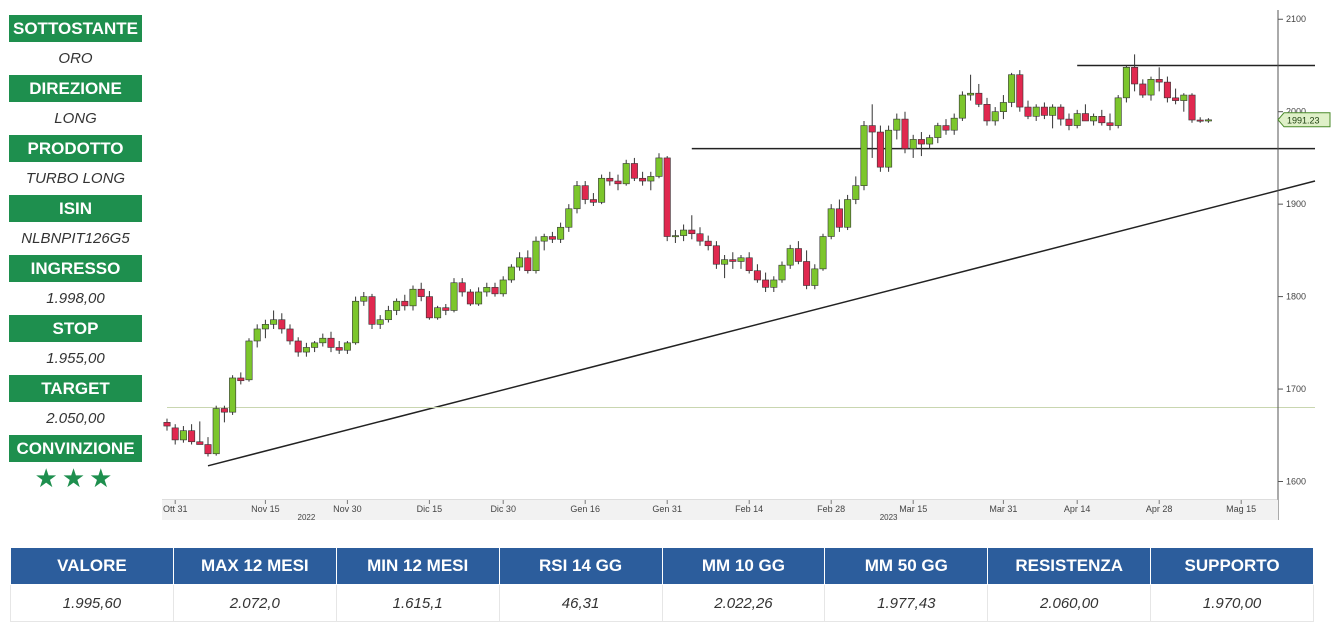  Describe the element at coordinates (417, 566) in the screenshot. I see `stats-header-min-12m: MIN 12 MESI` at that location.